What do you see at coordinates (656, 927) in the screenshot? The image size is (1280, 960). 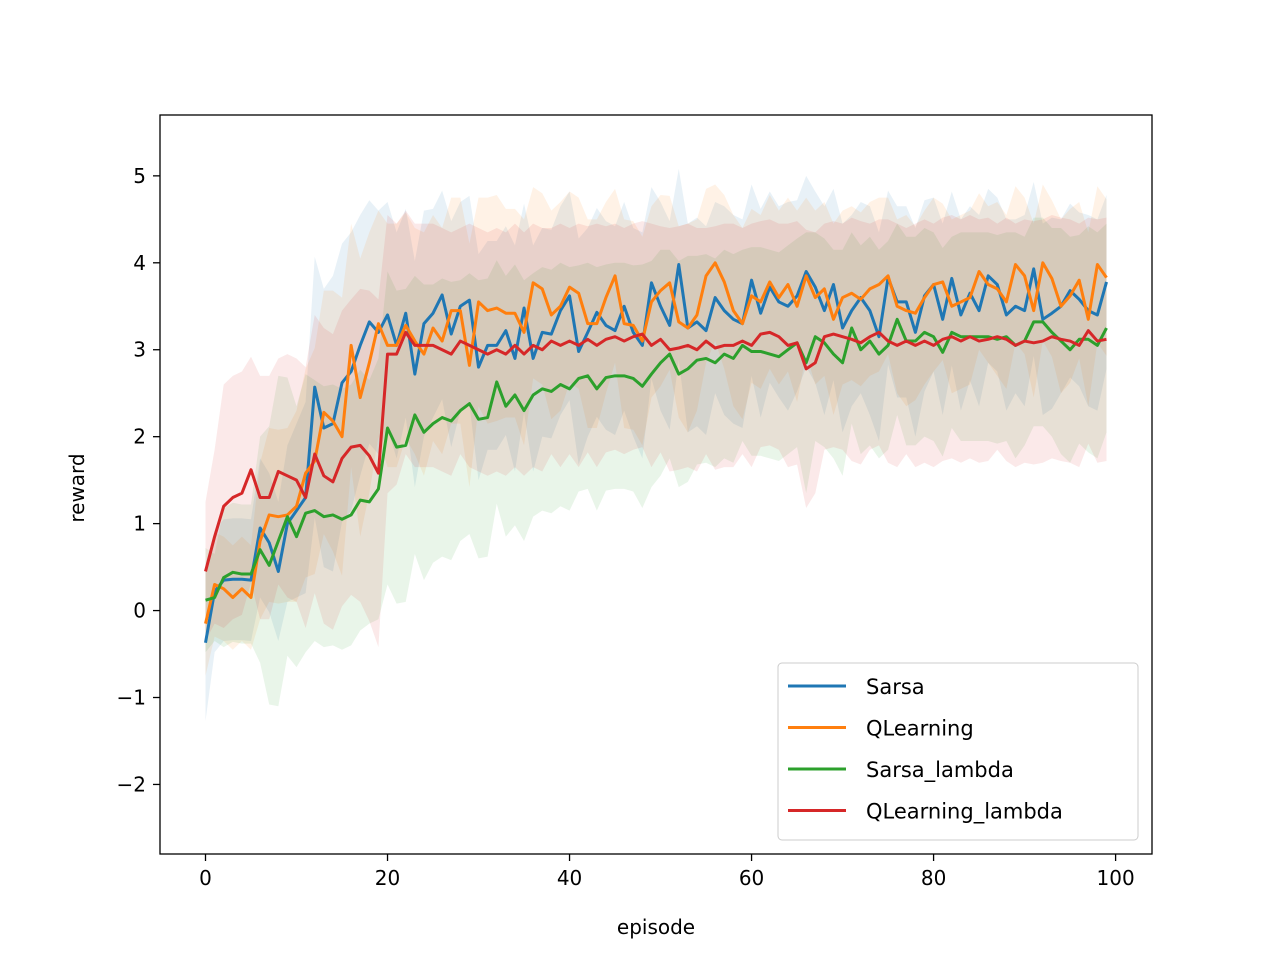 I see `x-axis-title: episode` at bounding box center [656, 927].